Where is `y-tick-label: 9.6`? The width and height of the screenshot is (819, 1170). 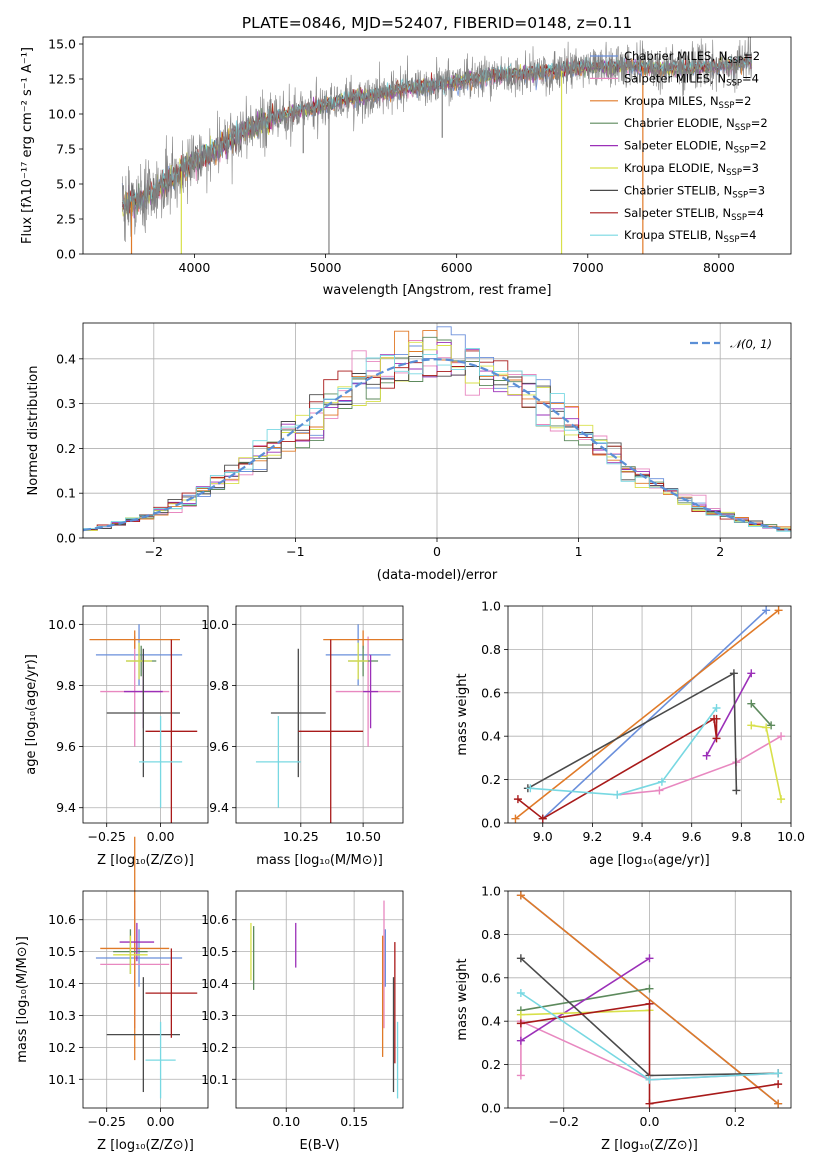
y-tick-label: 9.6 is located at coordinates (219, 746).